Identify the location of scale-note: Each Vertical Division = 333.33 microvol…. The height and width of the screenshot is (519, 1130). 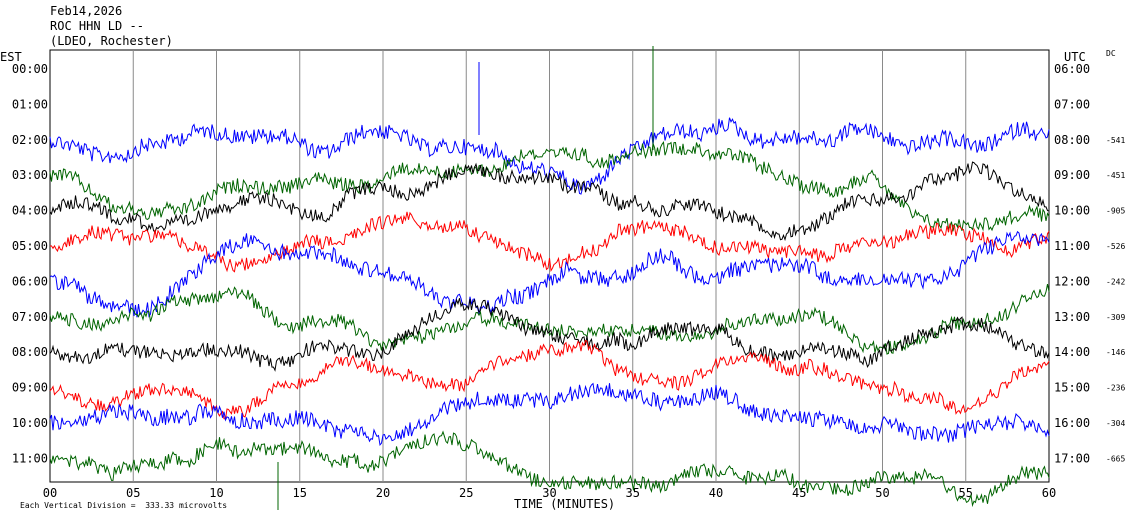
(124, 505).